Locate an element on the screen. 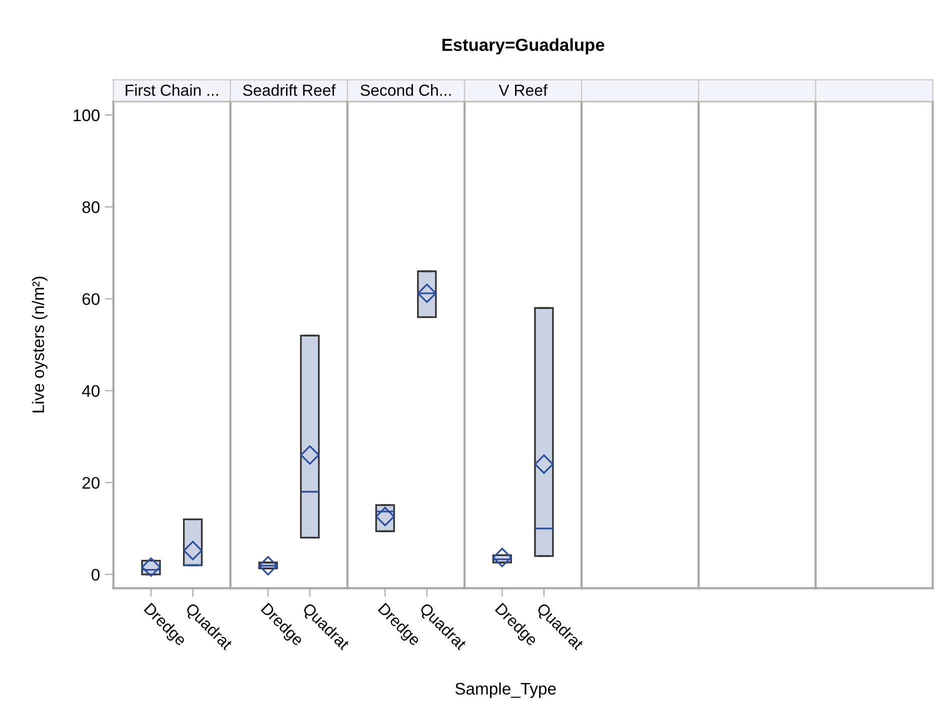 The height and width of the screenshot is (713, 945). y-tick-label: 20 is located at coordinates (91, 482).